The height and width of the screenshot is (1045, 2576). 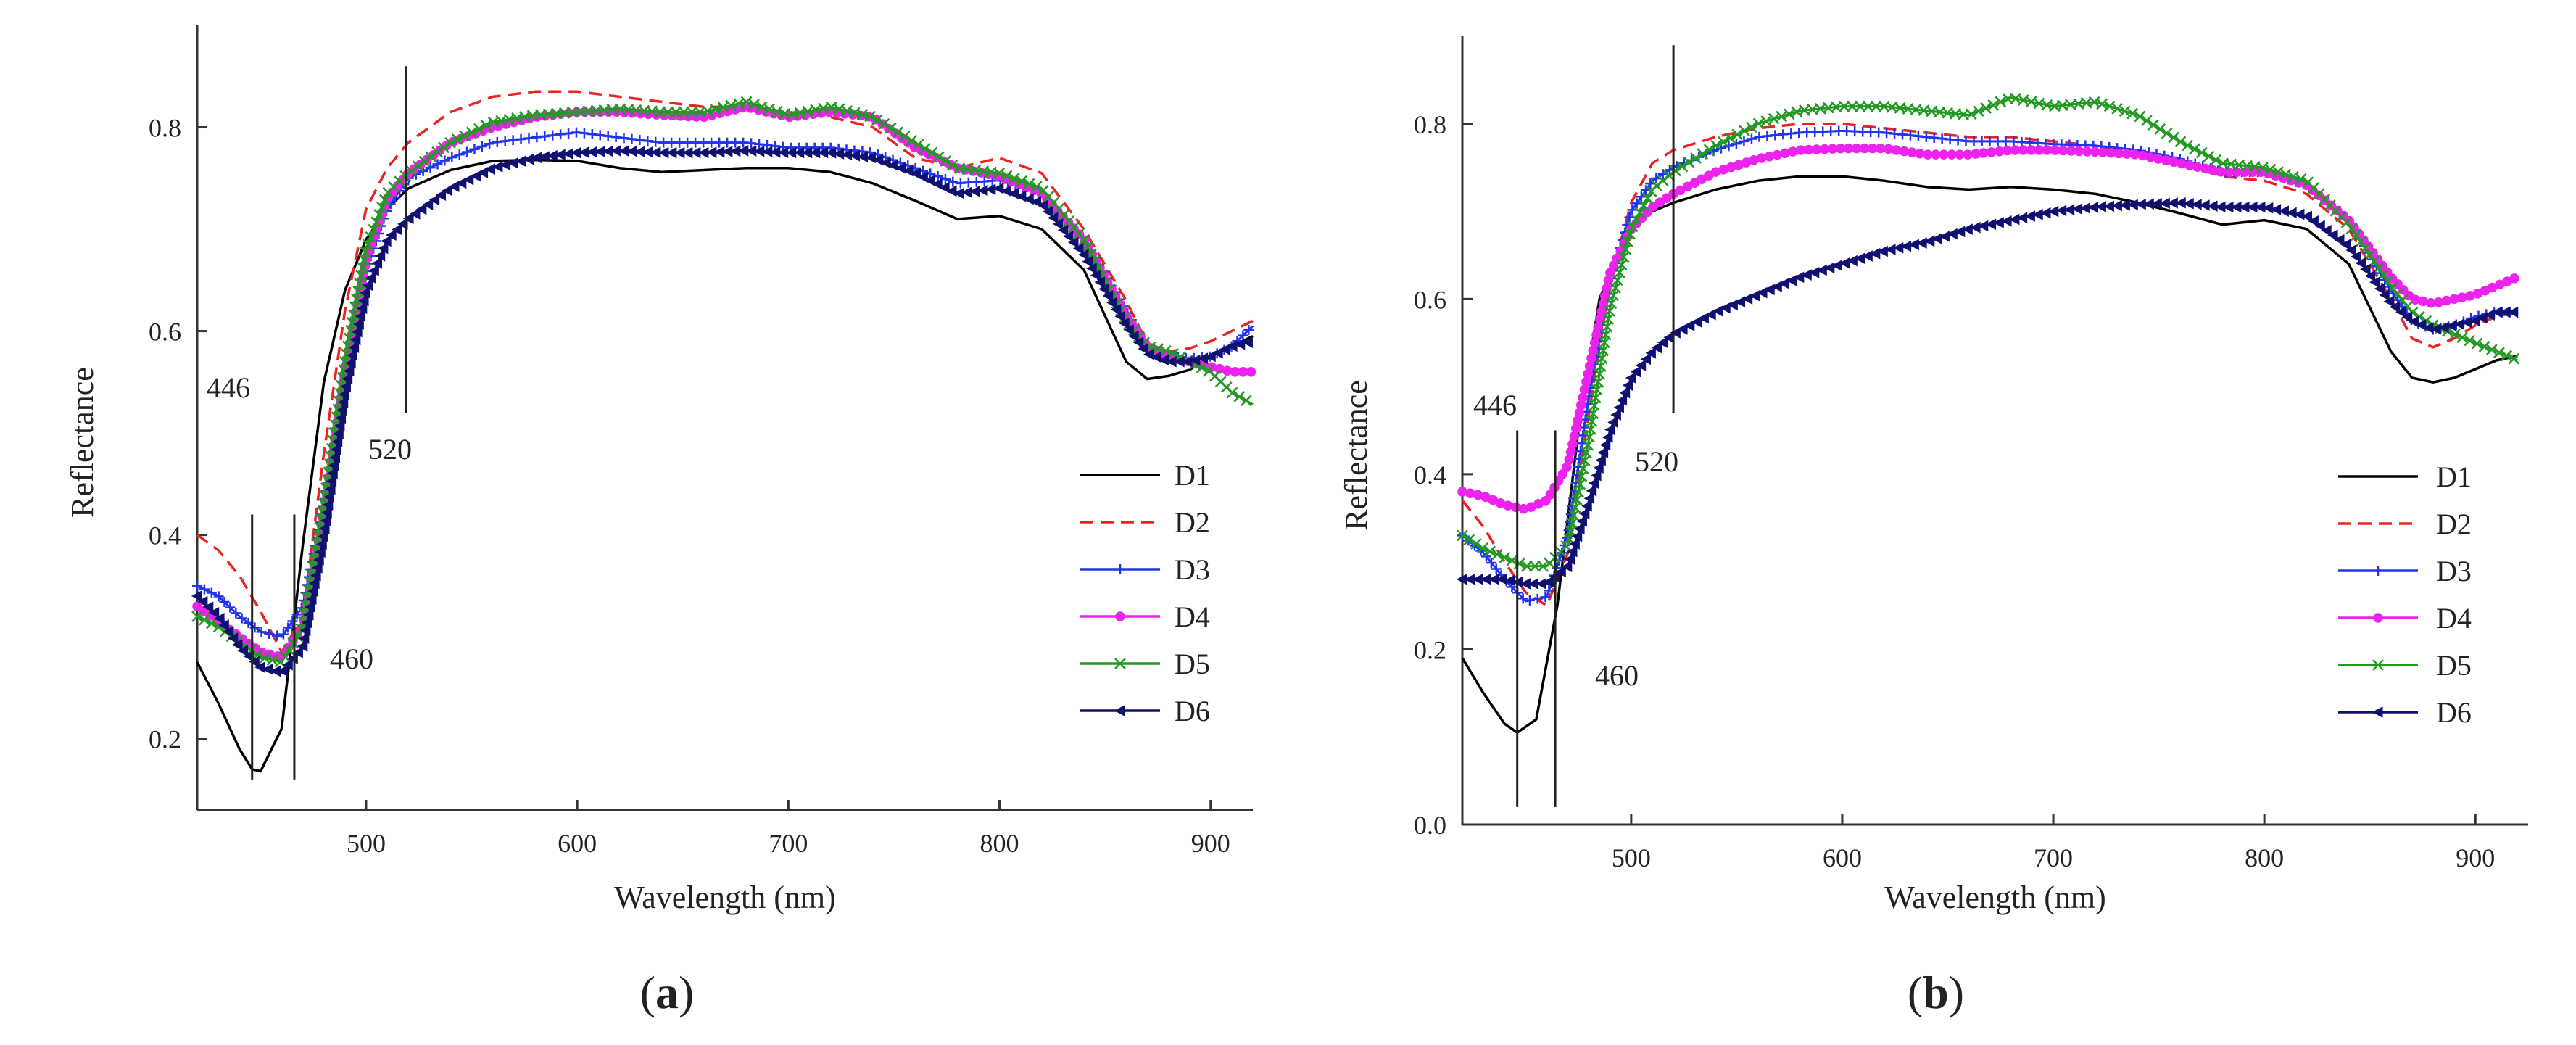 I want to click on panel-a-x-tick-label: 700, so click(x=788, y=843).